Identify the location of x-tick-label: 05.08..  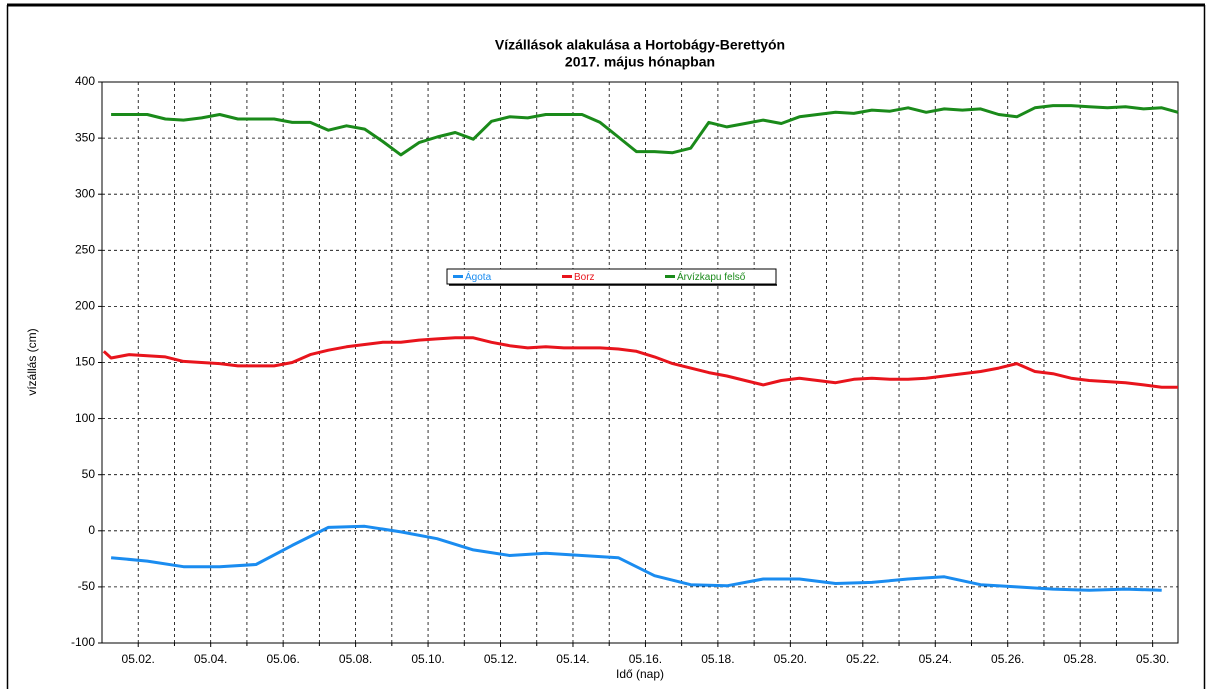
(355, 659).